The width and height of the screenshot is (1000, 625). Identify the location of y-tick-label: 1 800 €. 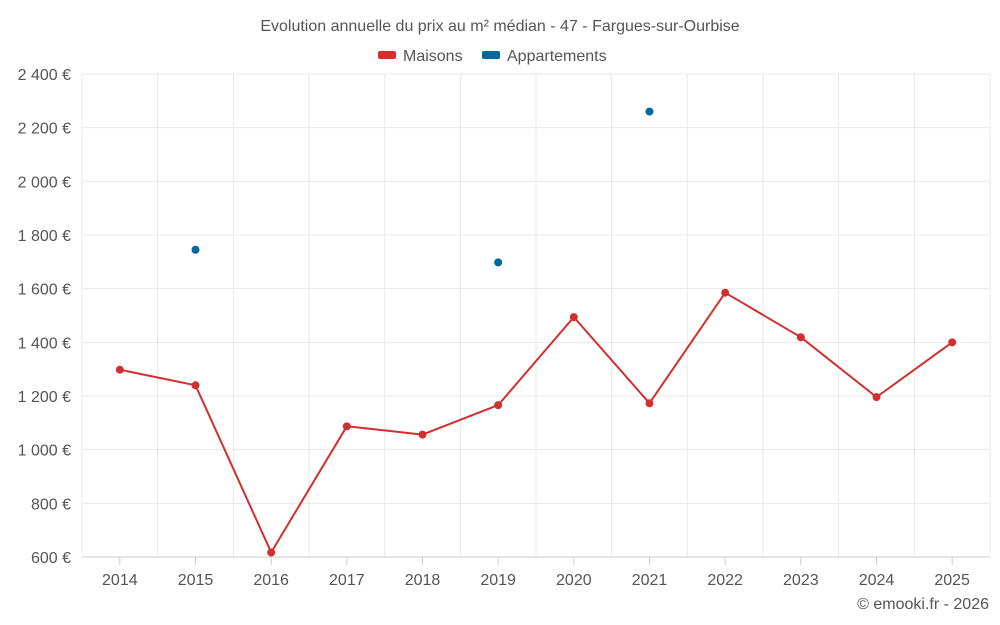
(44, 236).